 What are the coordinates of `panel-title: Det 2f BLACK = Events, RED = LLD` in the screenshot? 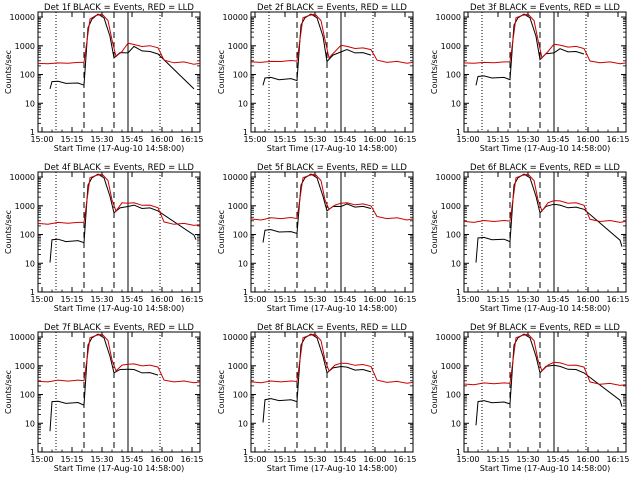 It's located at (332, 8).